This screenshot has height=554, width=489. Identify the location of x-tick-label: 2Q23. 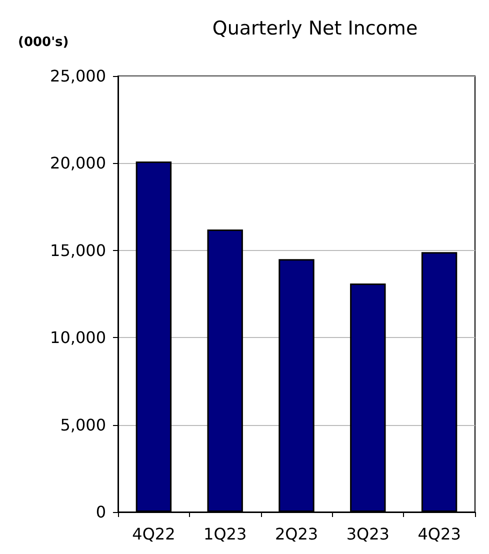
(296, 534).